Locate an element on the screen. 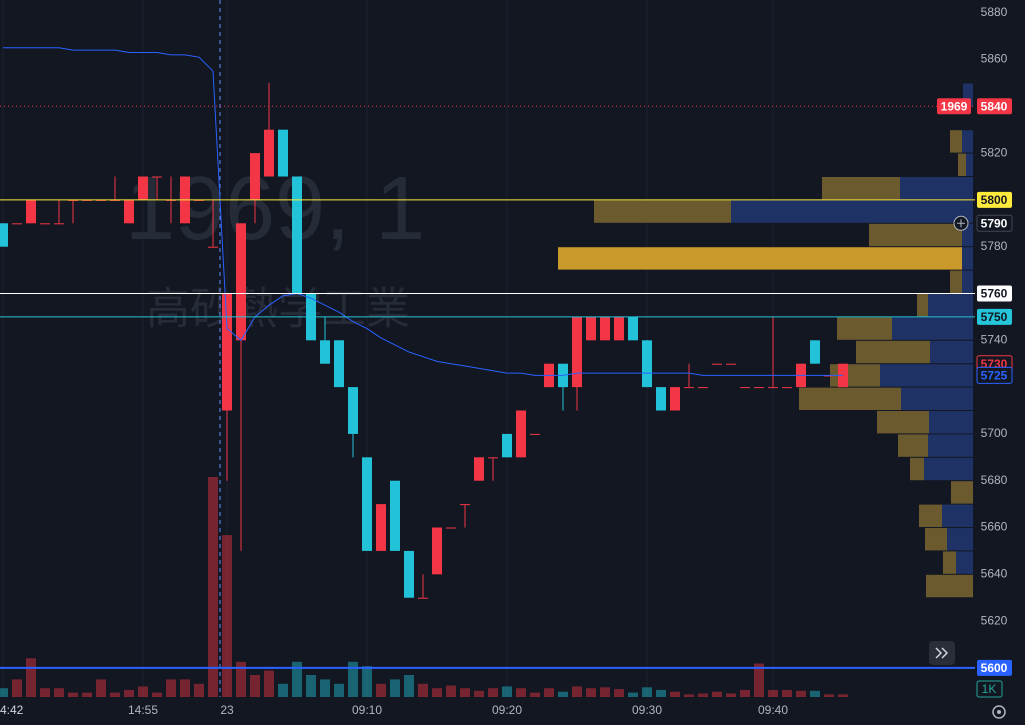  y-tick-label: 5780 is located at coordinates (994, 246).